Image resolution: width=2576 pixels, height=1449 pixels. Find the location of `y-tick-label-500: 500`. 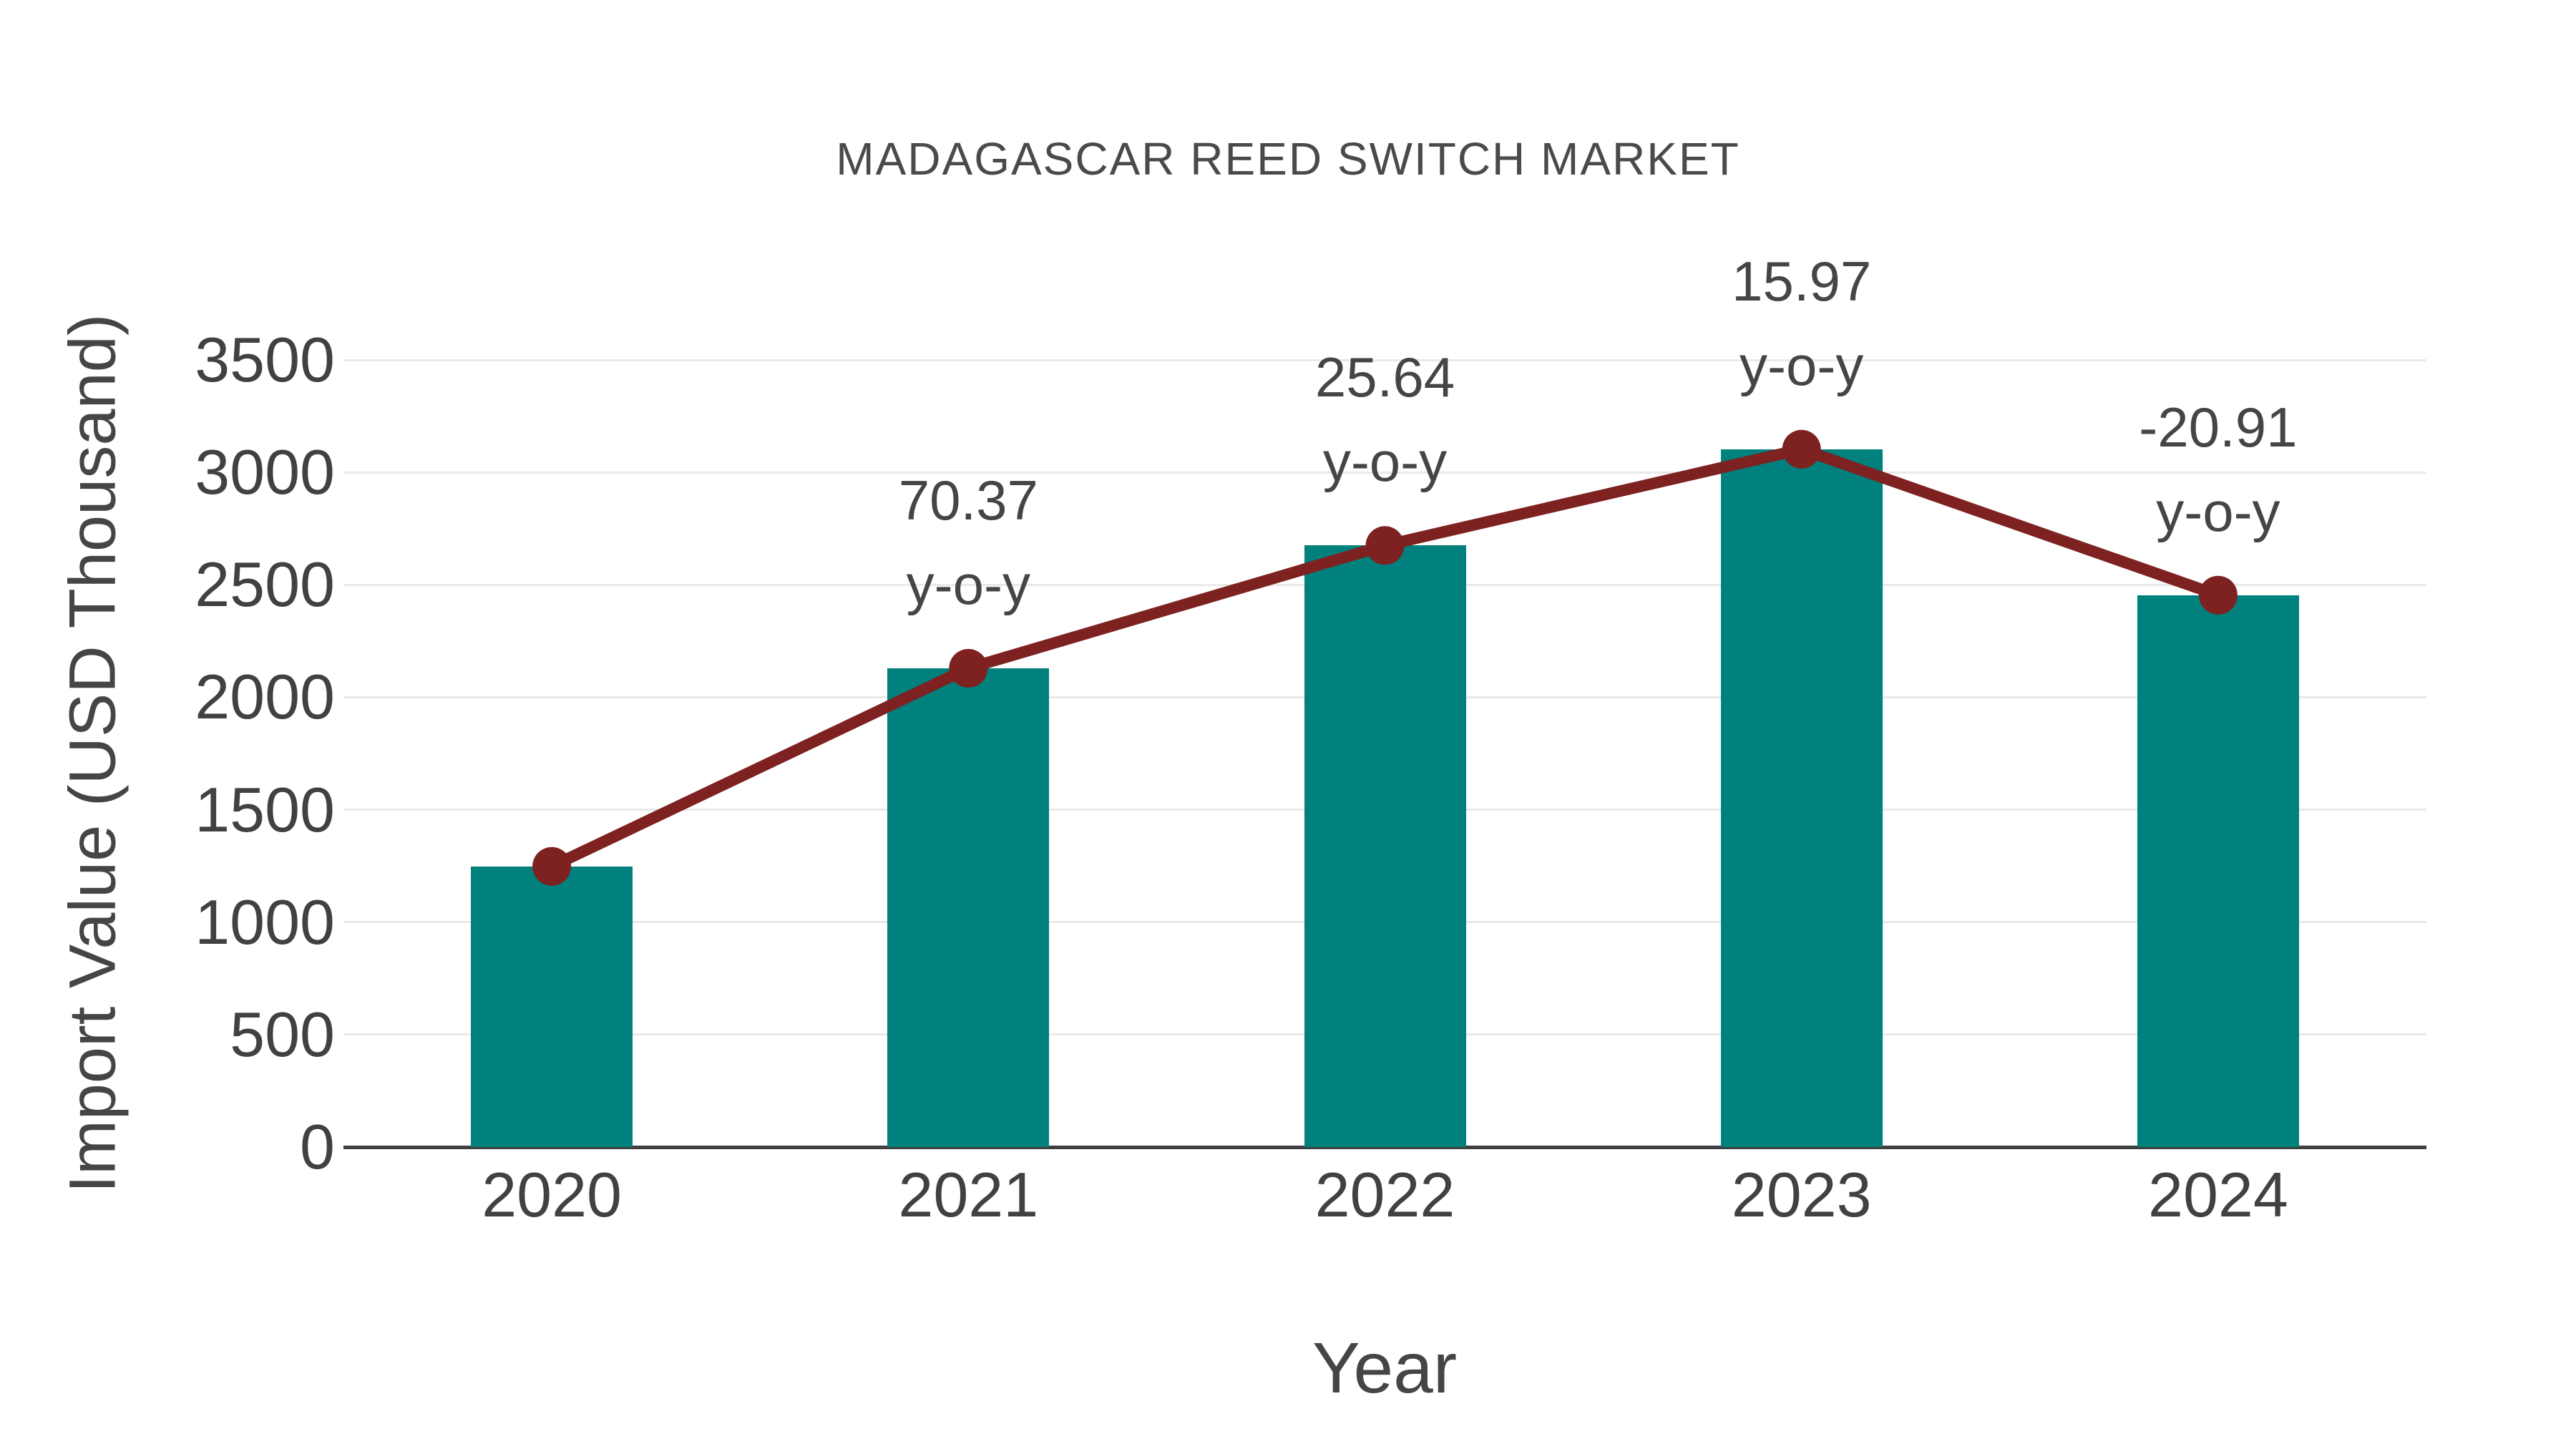

y-tick-label-500: 500 is located at coordinates (282, 1034).